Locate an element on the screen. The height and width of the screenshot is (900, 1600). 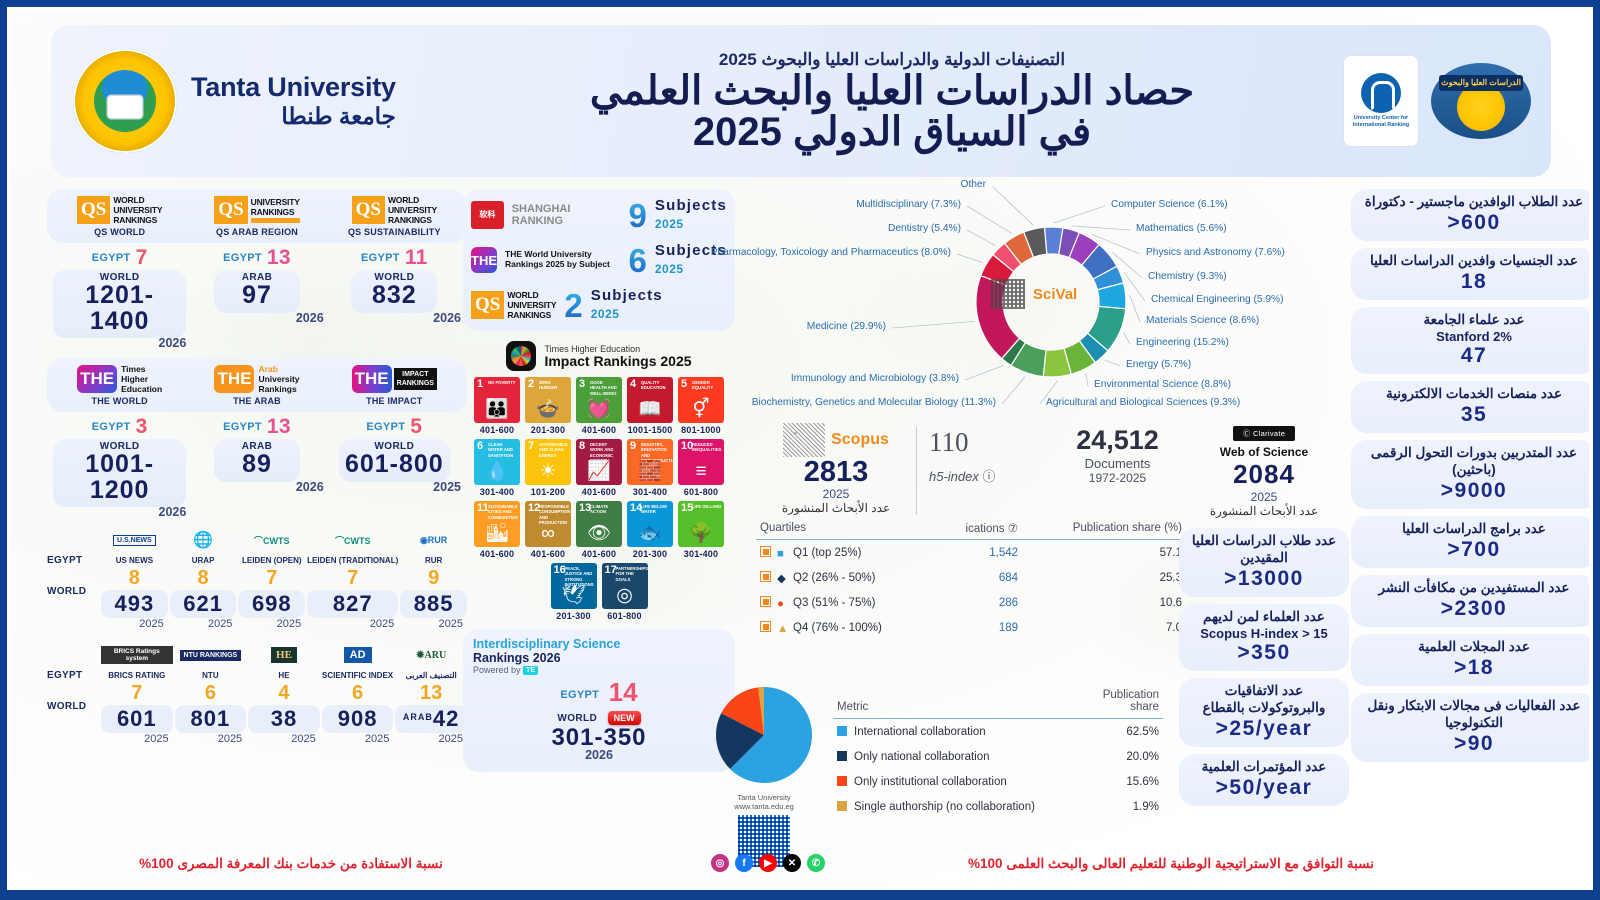
donut-label-14: Dentistry (5.4%) is located at coordinates (924, 228).